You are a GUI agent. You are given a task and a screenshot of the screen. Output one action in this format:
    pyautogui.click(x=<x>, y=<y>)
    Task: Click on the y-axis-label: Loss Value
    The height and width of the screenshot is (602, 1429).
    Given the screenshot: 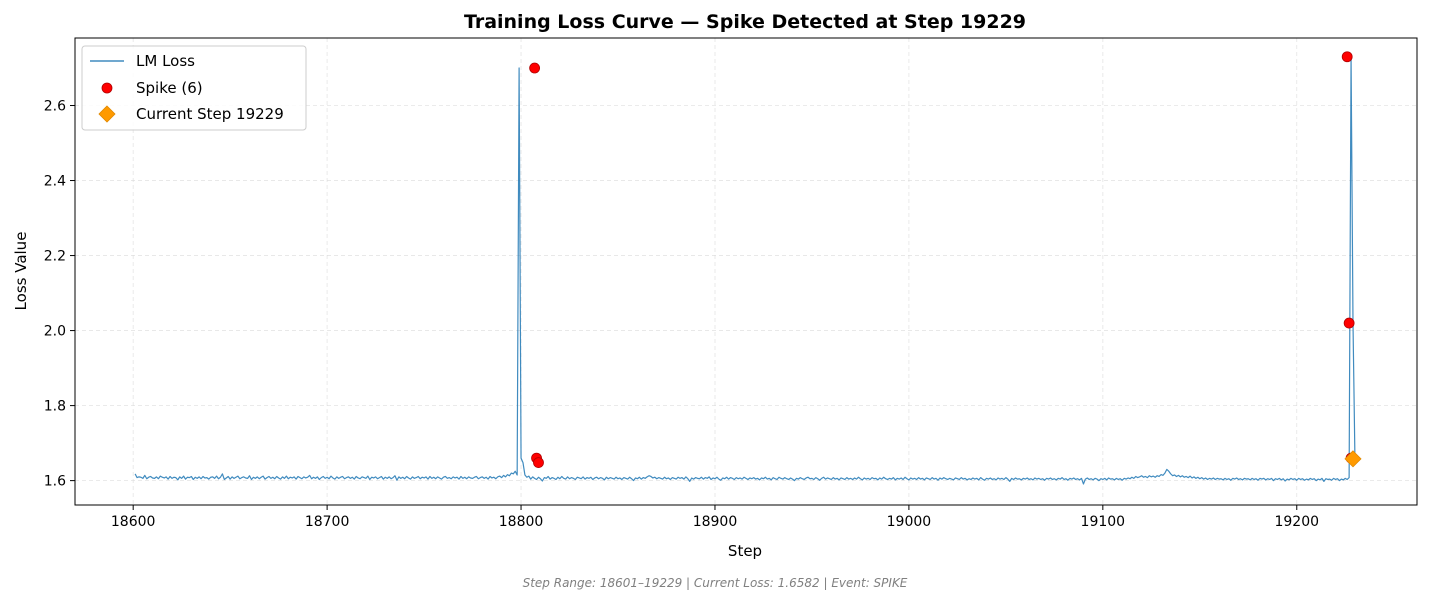 What is the action you would take?
    pyautogui.click(x=21, y=271)
    